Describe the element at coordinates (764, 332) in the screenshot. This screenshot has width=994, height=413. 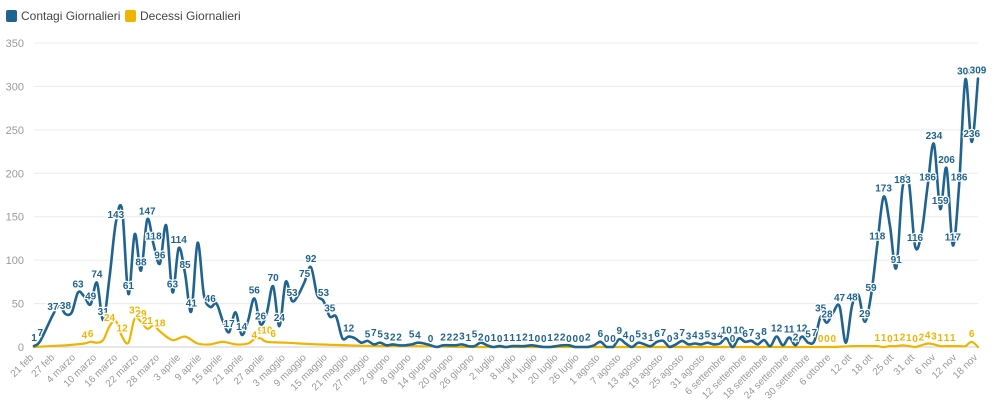
I see `data-label-contagi: 8` at that location.